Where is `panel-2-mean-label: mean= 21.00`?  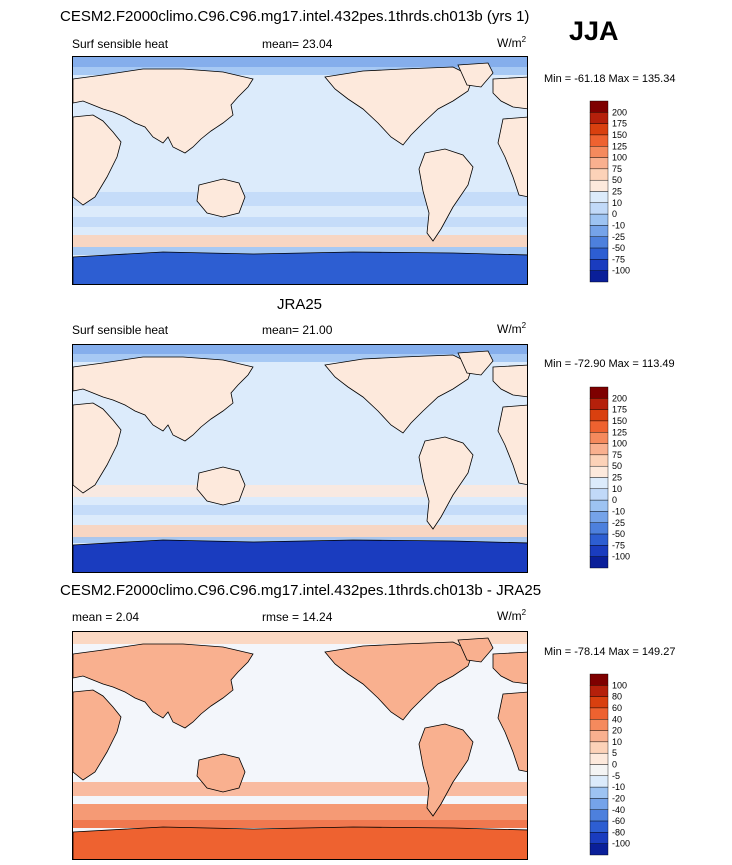 panel-2-mean-label: mean= 21.00 is located at coordinates (297, 330).